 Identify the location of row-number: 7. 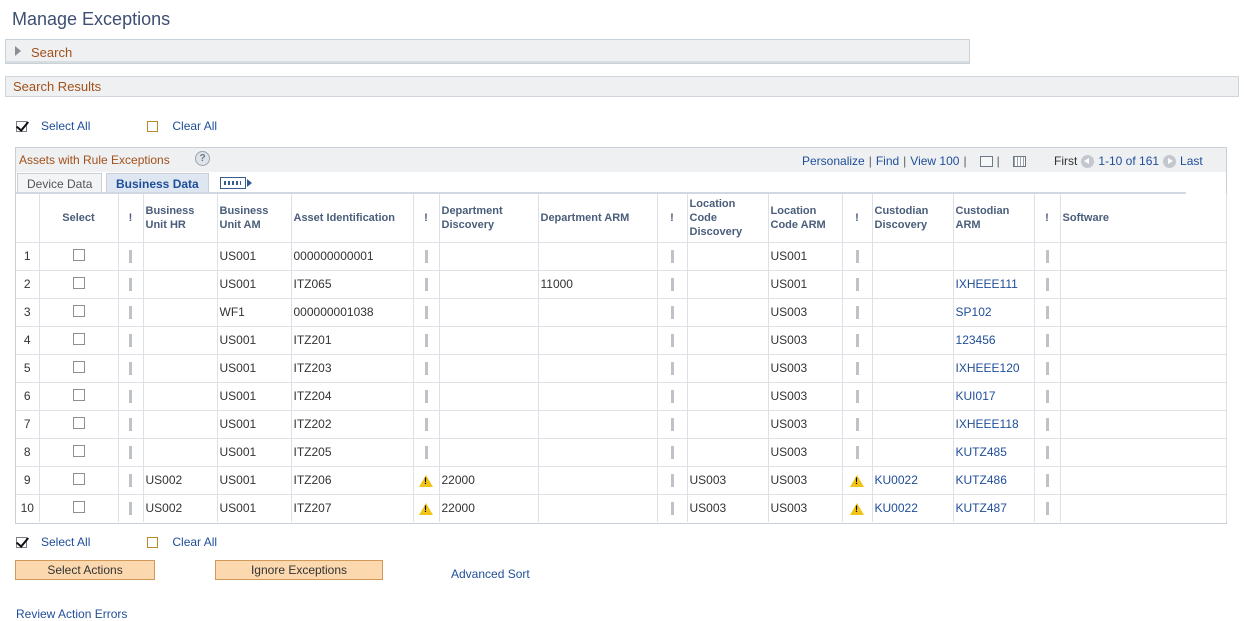
(28, 423).